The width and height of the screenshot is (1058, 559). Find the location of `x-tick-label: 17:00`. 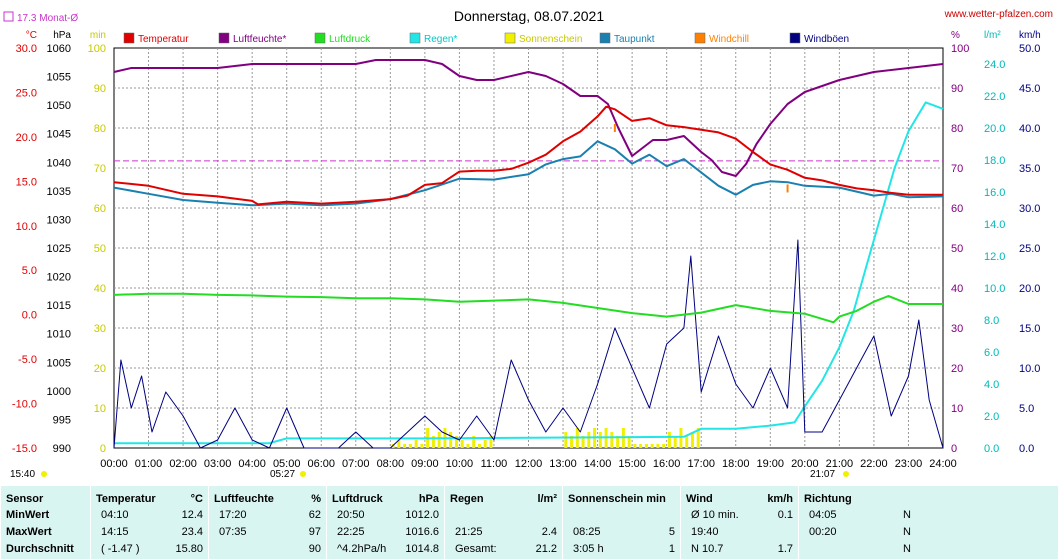

x-tick-label: 17:00 is located at coordinates (701, 464).